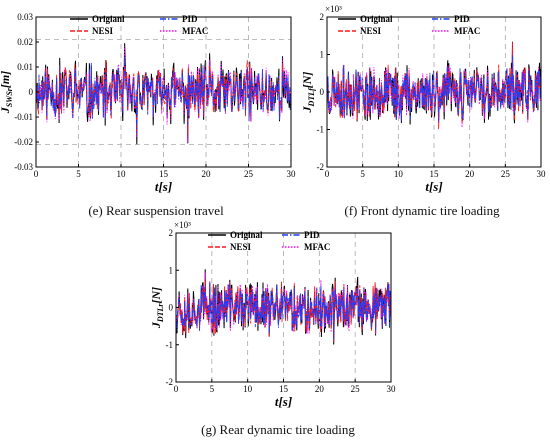 The height and width of the screenshot is (442, 550). I want to click on y-tick-label: 0.03, so click(25, 17).